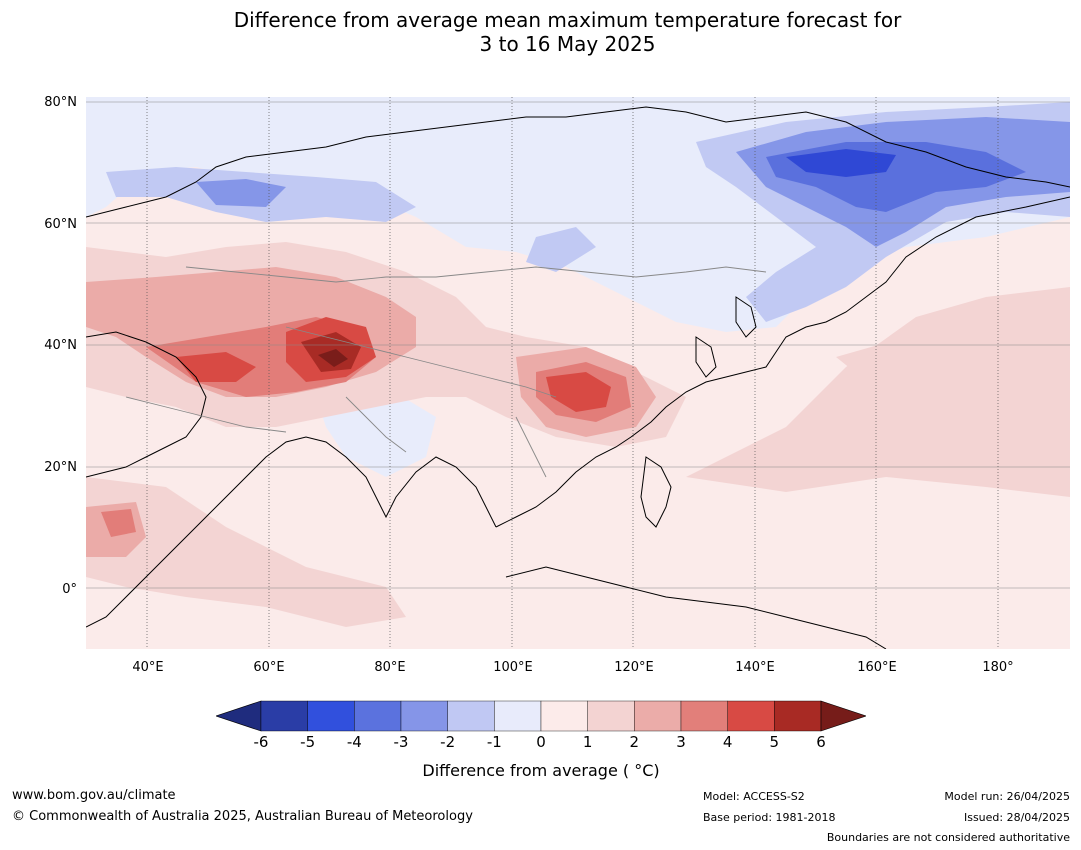  Describe the element at coordinates (727, 742) in the screenshot. I see `colorbar-tick-label: 4` at that location.